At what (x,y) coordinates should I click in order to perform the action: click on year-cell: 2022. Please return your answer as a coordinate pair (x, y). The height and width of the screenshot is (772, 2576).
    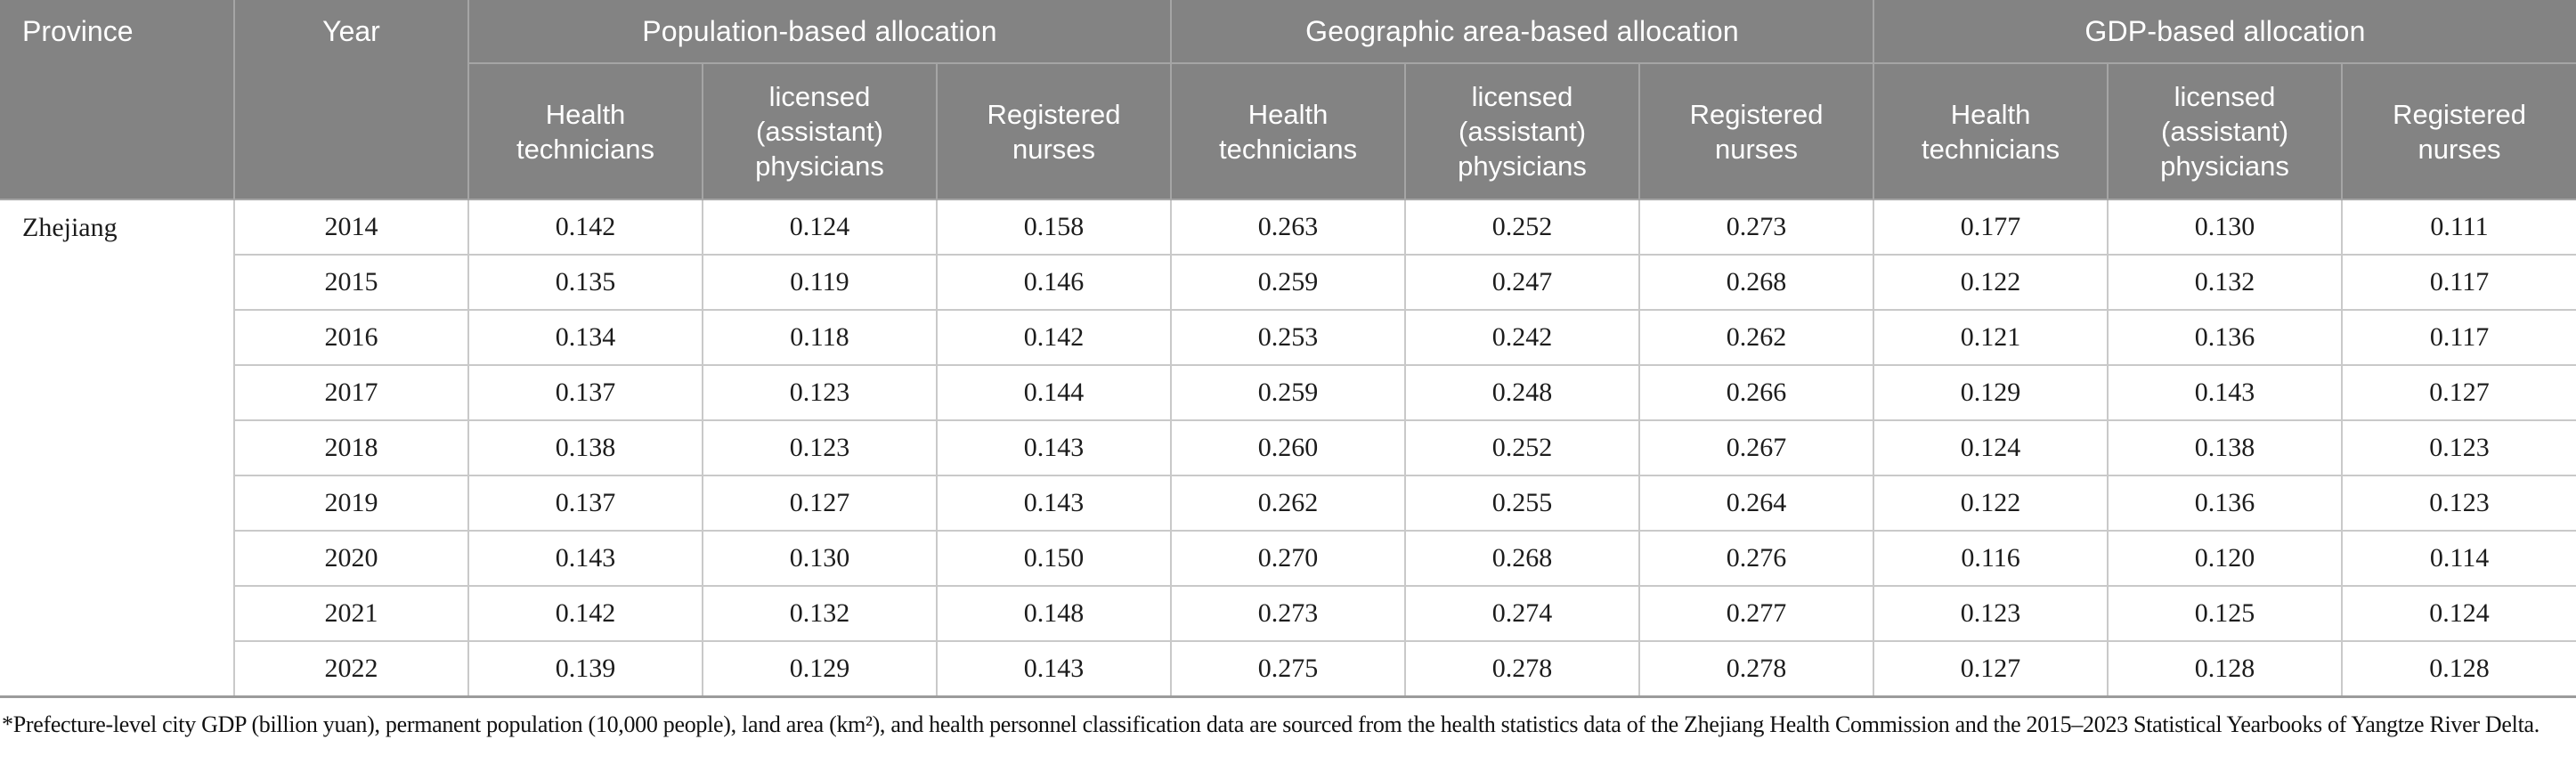
    Looking at the image, I should click on (351, 669).